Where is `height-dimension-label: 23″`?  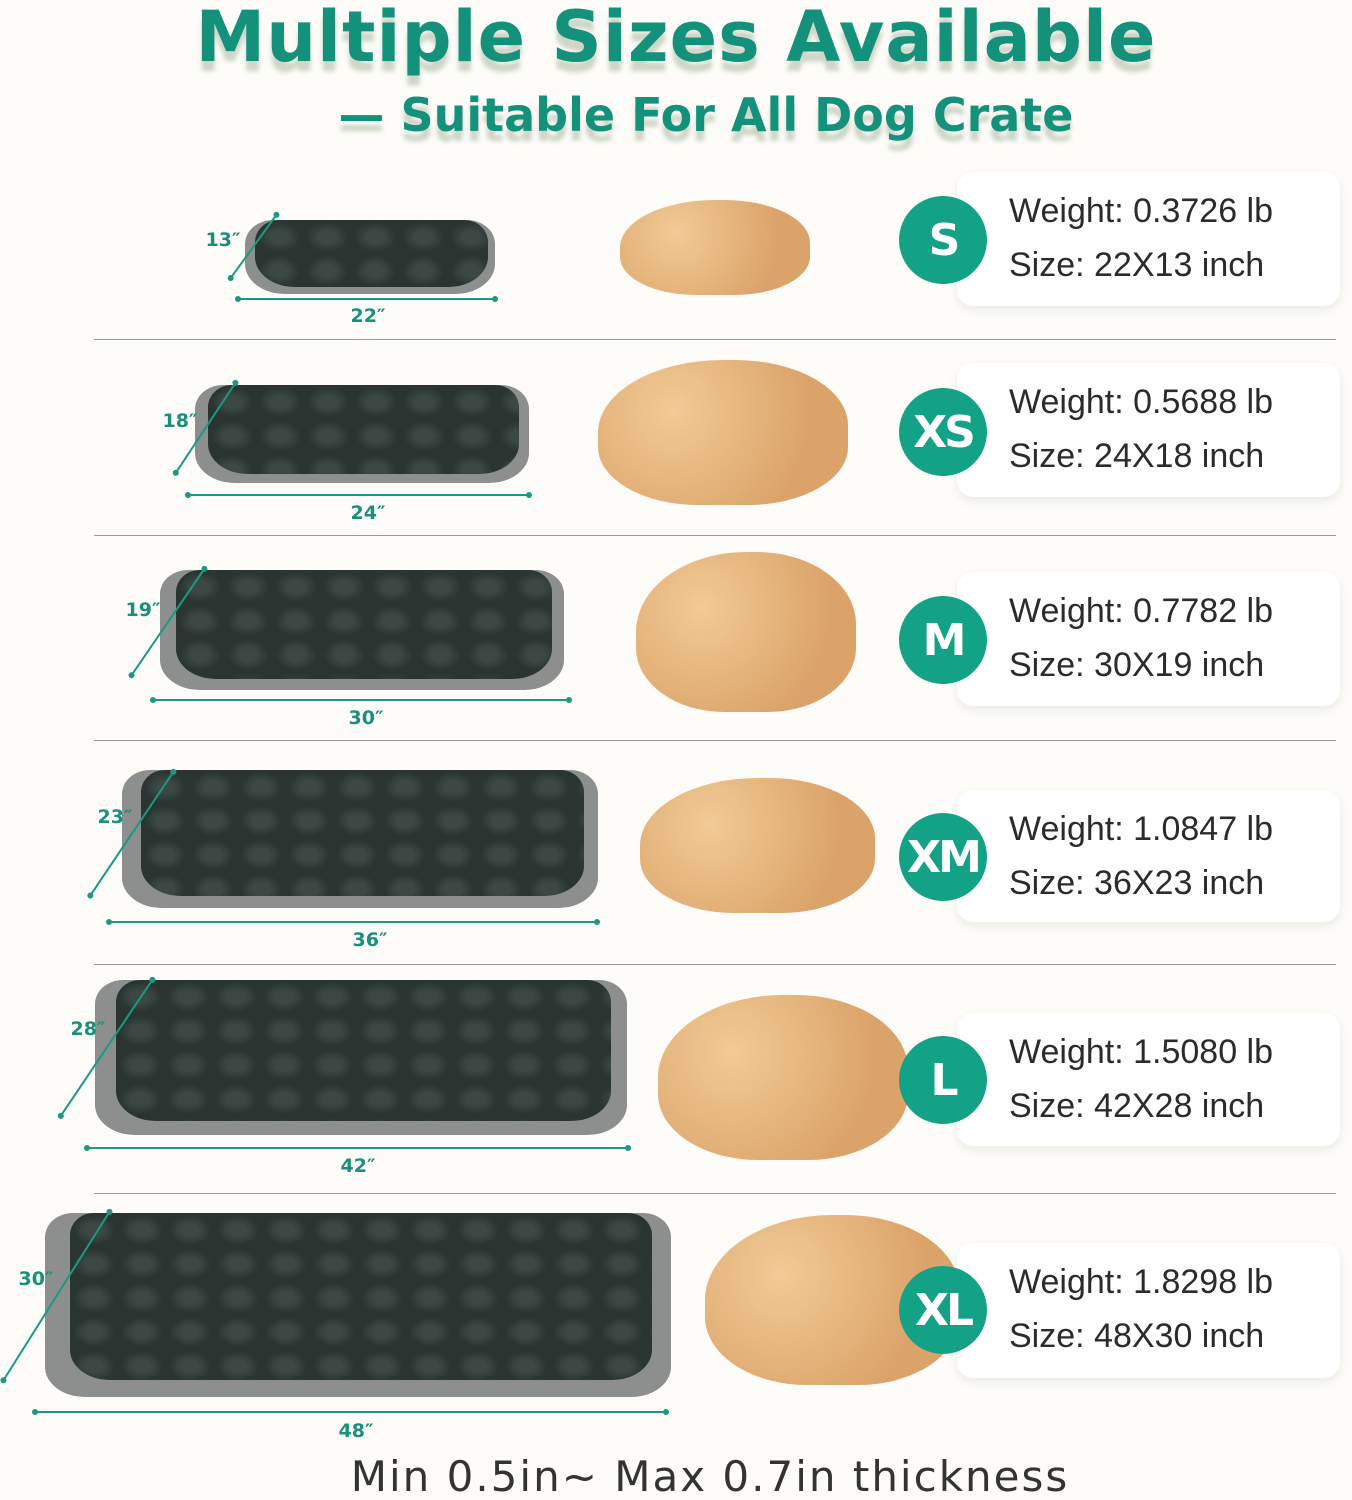 height-dimension-label: 23″ is located at coordinates (115, 817).